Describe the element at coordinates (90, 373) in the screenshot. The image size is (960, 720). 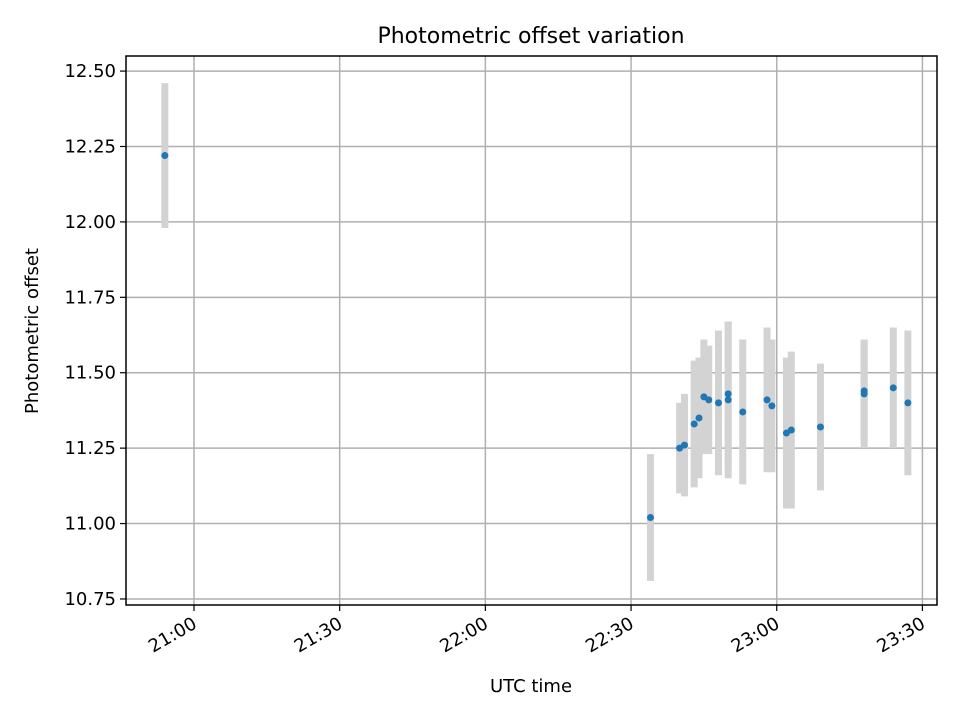
I see `y-tick-label: 11.50` at that location.